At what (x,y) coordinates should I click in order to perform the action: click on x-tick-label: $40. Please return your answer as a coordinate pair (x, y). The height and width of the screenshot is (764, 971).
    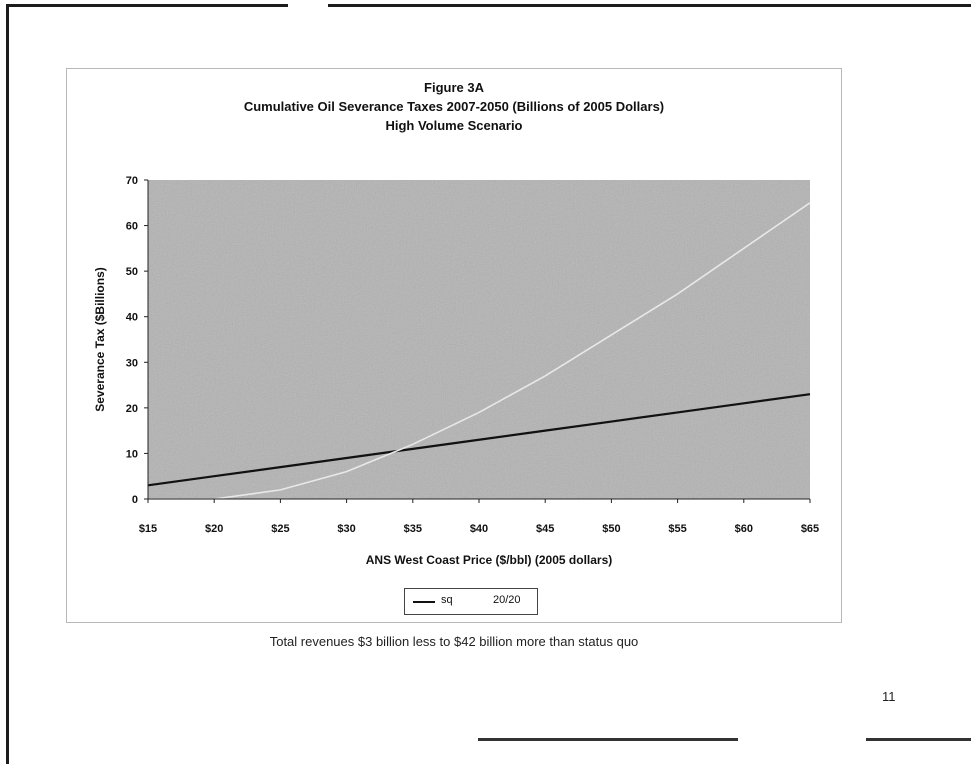
    Looking at the image, I should click on (479, 529).